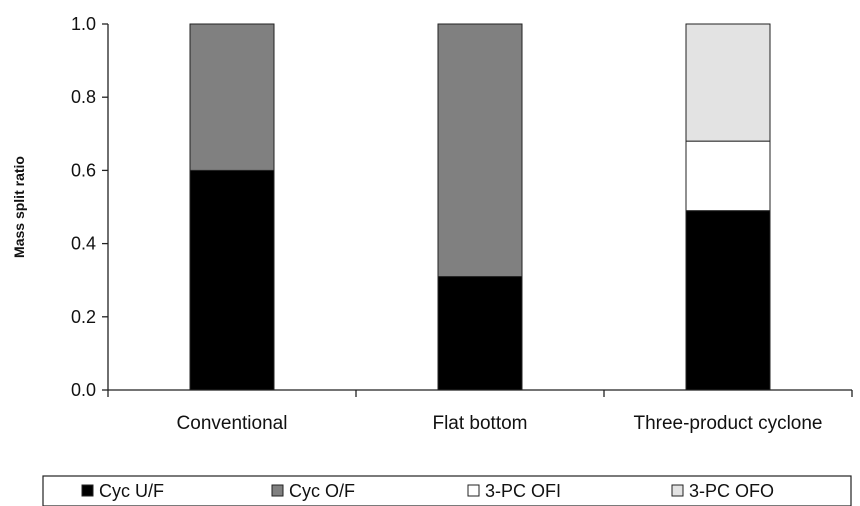 The height and width of the screenshot is (506, 860). Describe the element at coordinates (83, 97) in the screenshot. I see `y-tick-label: 0.8` at that location.